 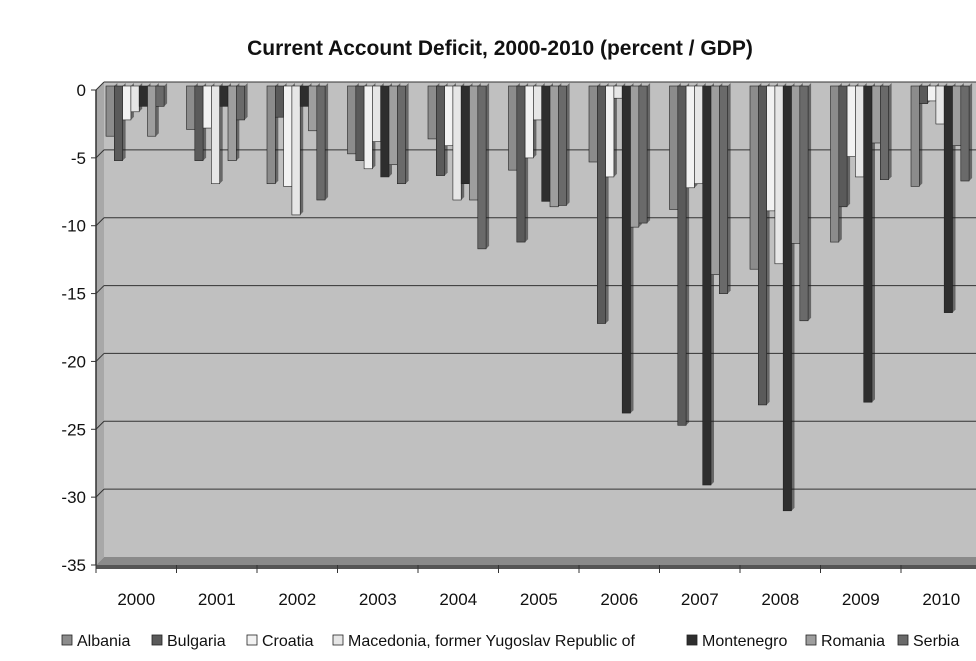 What do you see at coordinates (378, 599) in the screenshot?
I see `x-tick-label: 2003` at bounding box center [378, 599].